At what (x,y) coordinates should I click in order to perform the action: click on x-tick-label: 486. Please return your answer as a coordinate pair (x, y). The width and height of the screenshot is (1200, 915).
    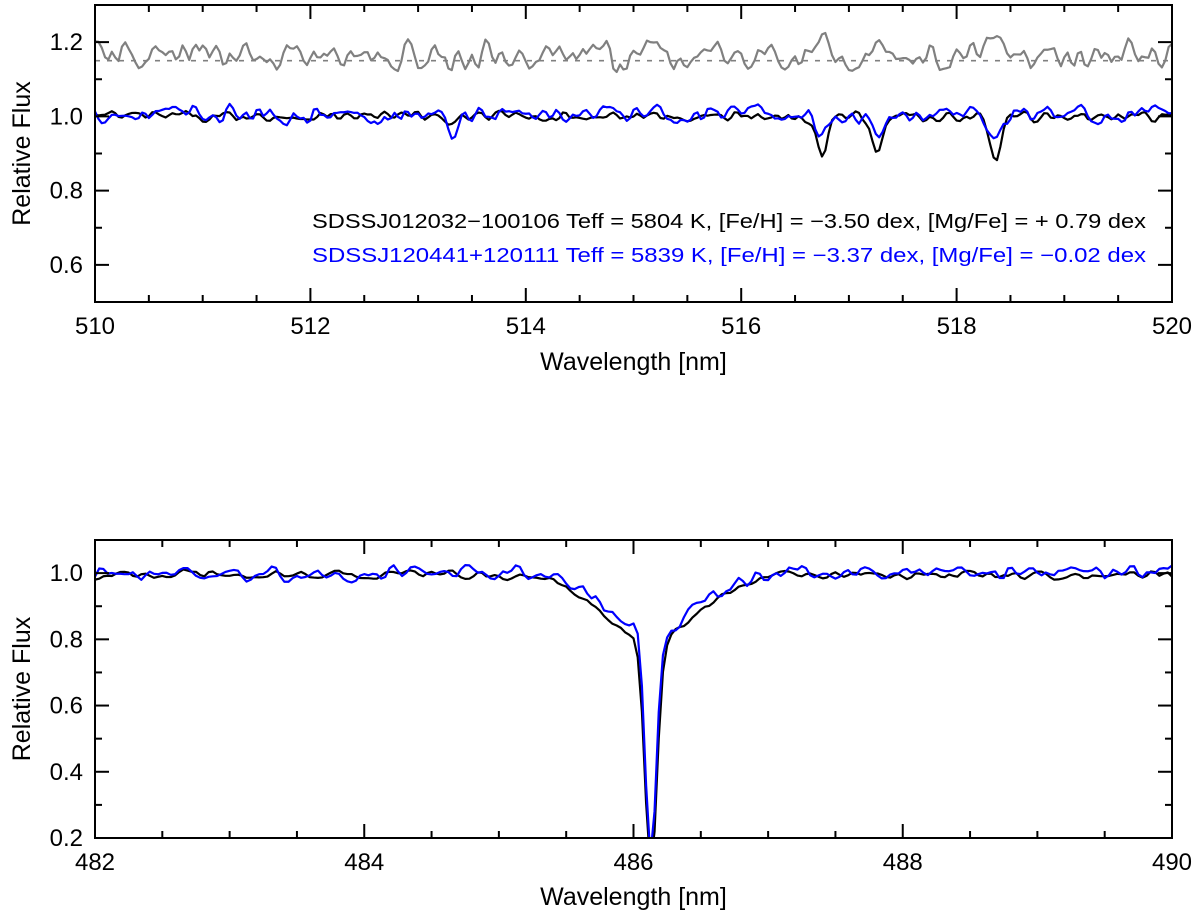
    Looking at the image, I should click on (633, 862).